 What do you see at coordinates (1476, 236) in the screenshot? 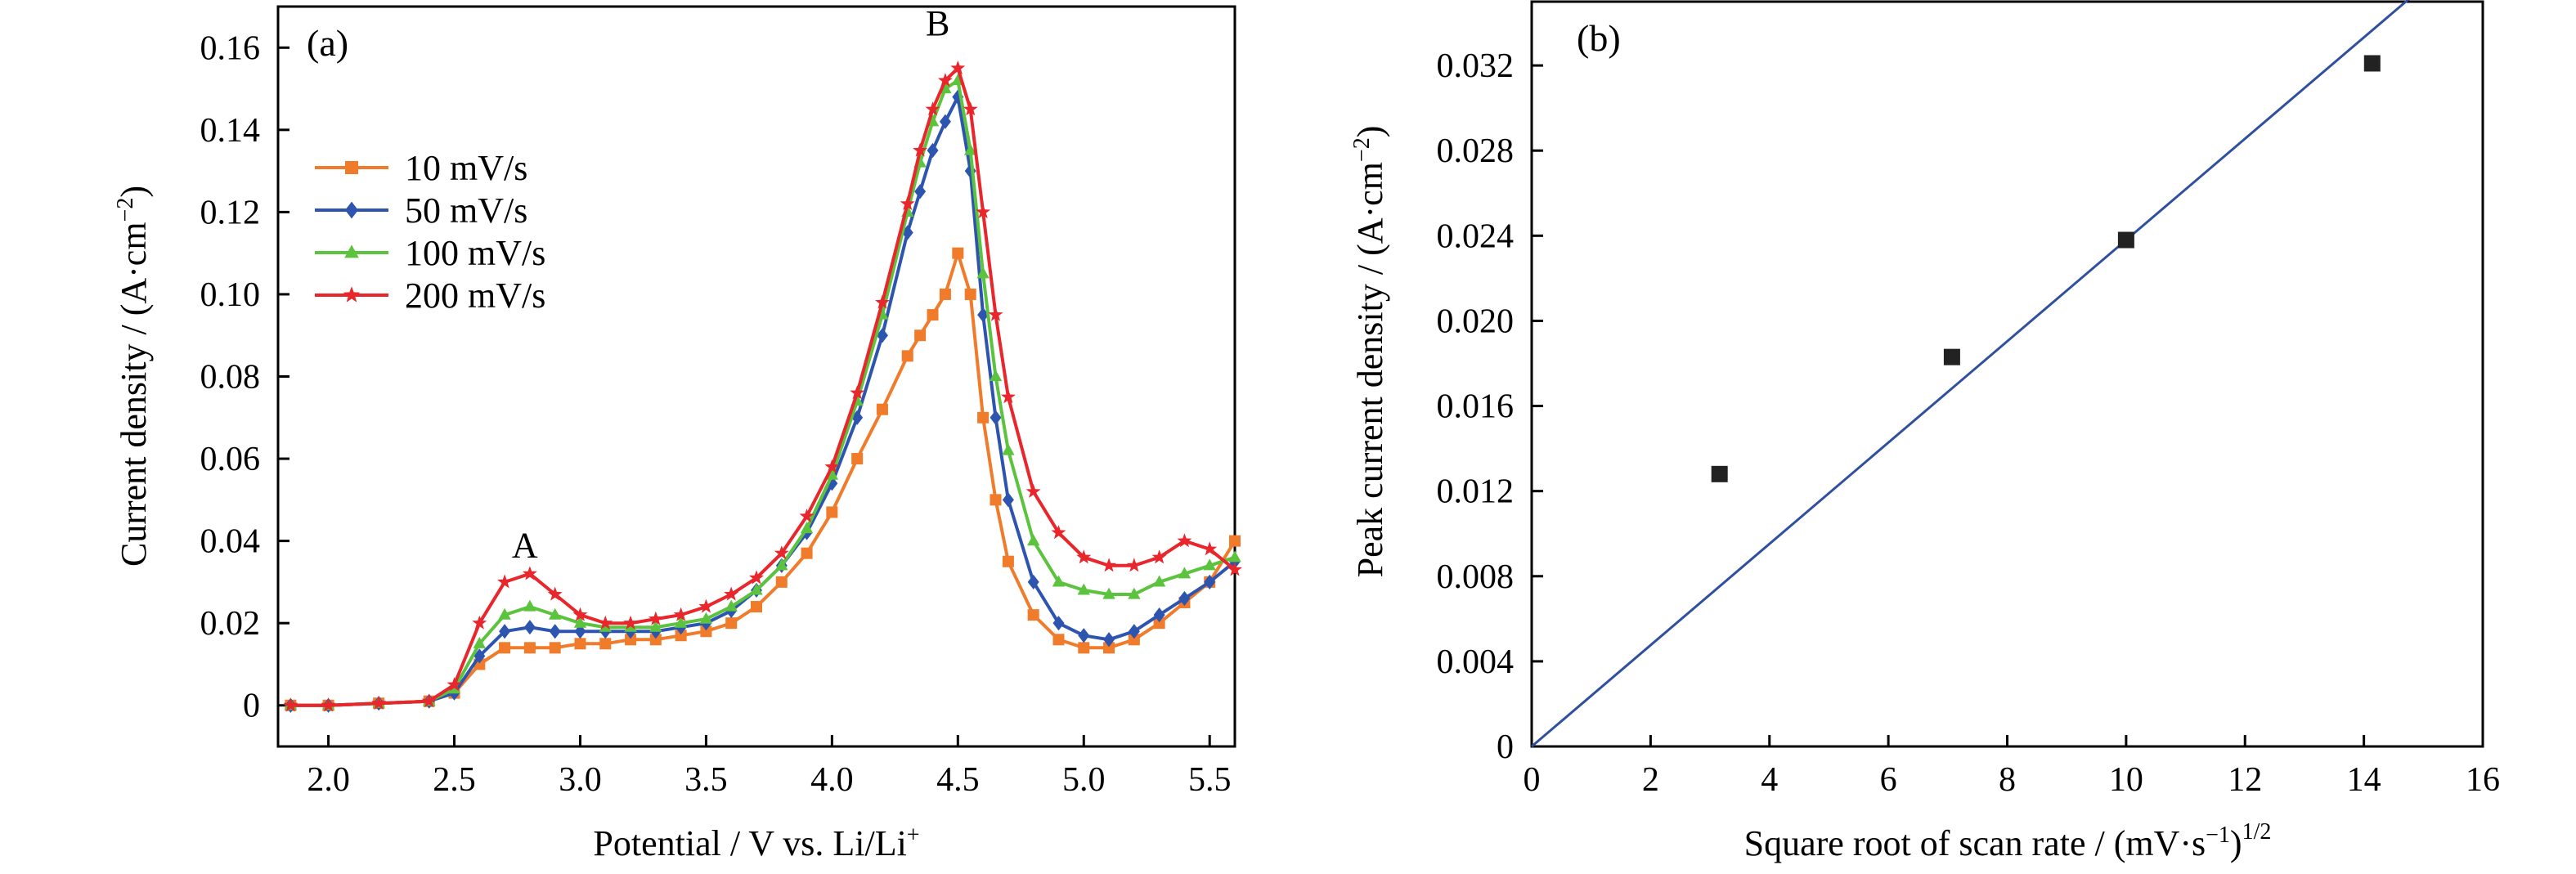
I see `panel-b-y-tick-label: 0.024` at bounding box center [1476, 236].